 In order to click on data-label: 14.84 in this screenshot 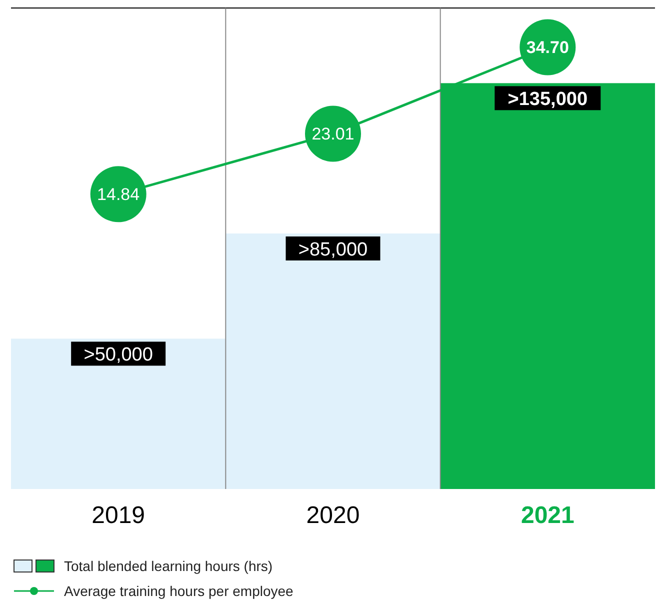, I will do `click(118, 194)`.